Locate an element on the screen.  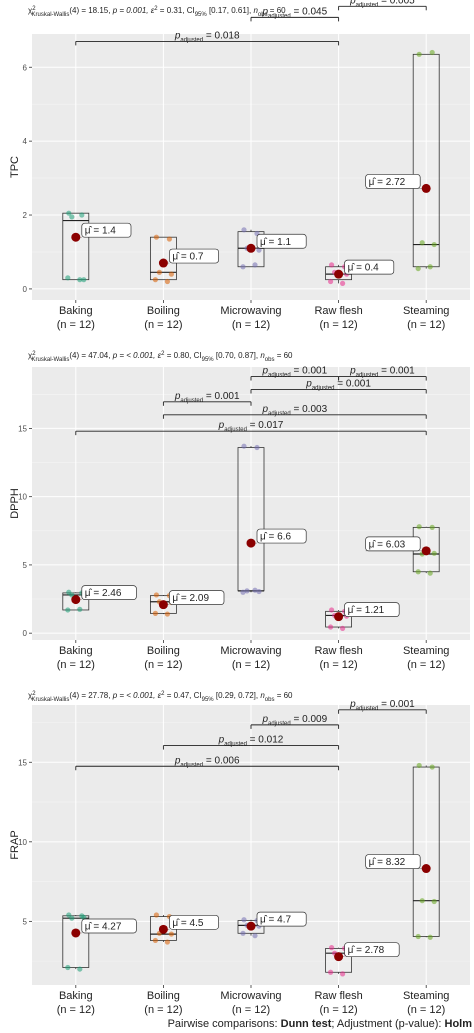
chi-statistic: (4) = 27.78, is located at coordinates (90, 695).